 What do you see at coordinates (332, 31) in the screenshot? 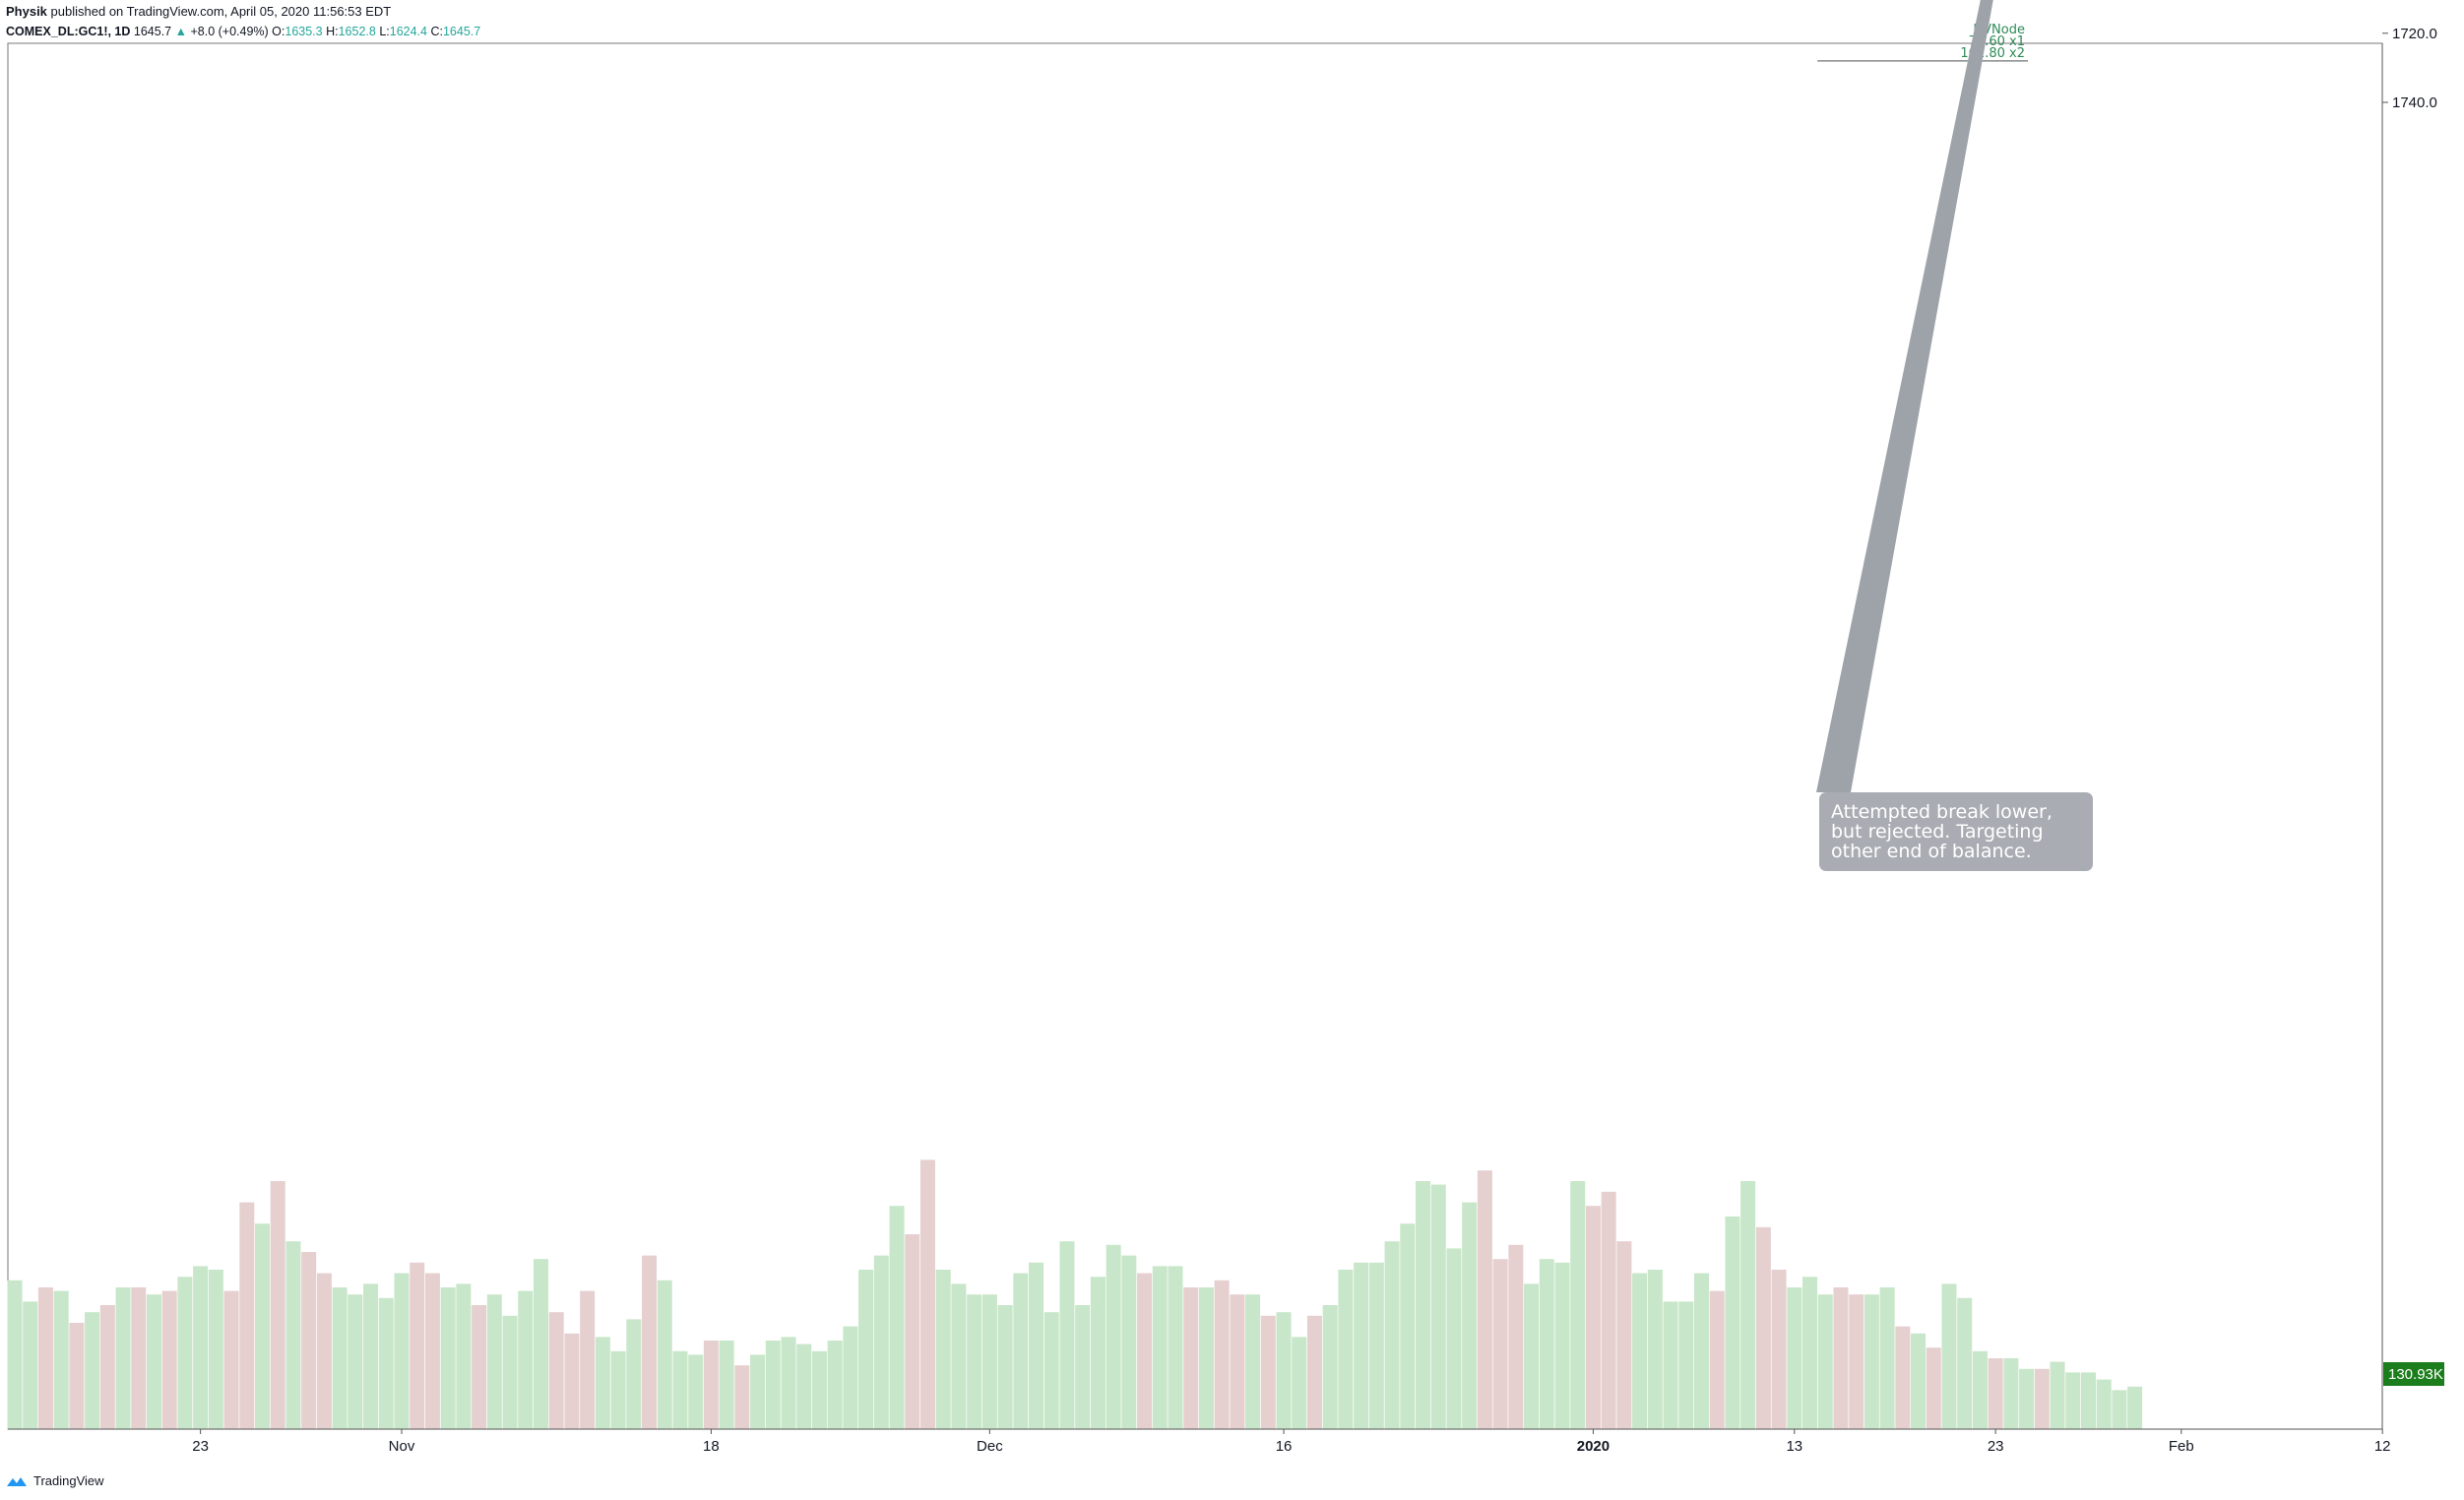
I see `high-label: H:` at bounding box center [332, 31].